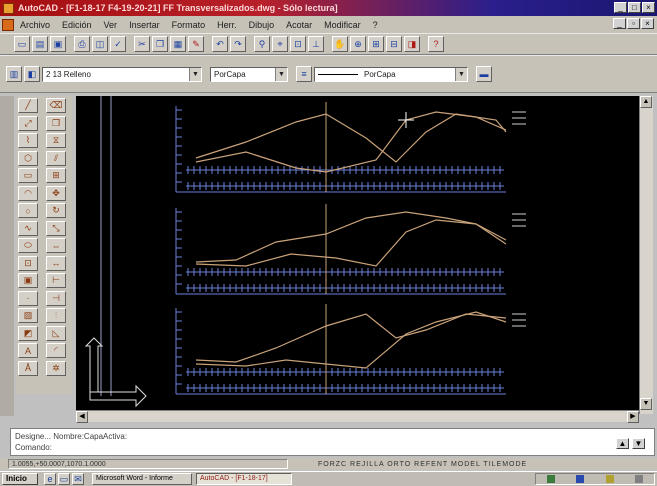 The image size is (657, 486). I want to click on quicklaunch-desktop-icon: ▭, so click(64, 479).